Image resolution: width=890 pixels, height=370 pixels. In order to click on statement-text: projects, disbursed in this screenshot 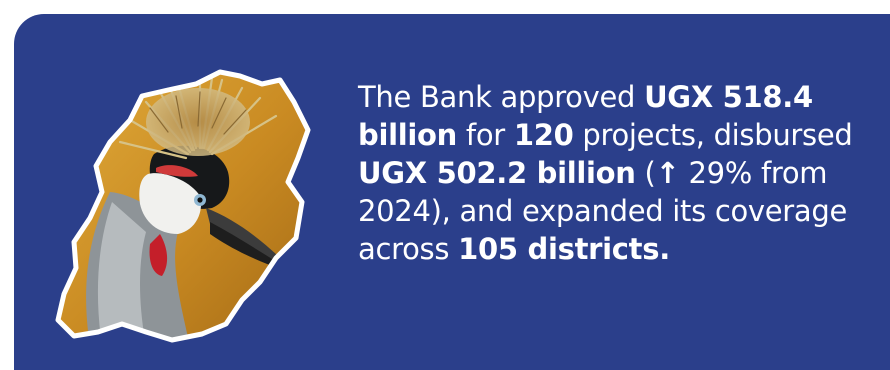, I will do `click(713, 135)`.